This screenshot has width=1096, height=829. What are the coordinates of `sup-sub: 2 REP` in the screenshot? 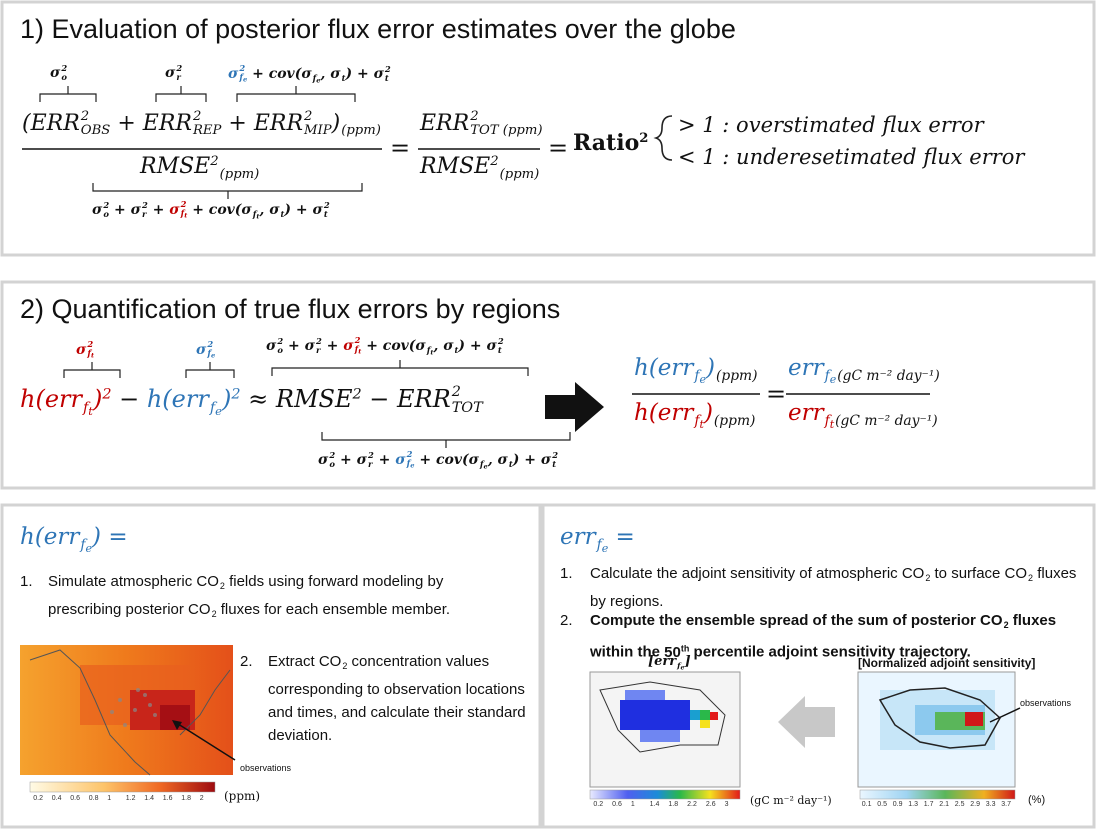 It's located at (207, 124).